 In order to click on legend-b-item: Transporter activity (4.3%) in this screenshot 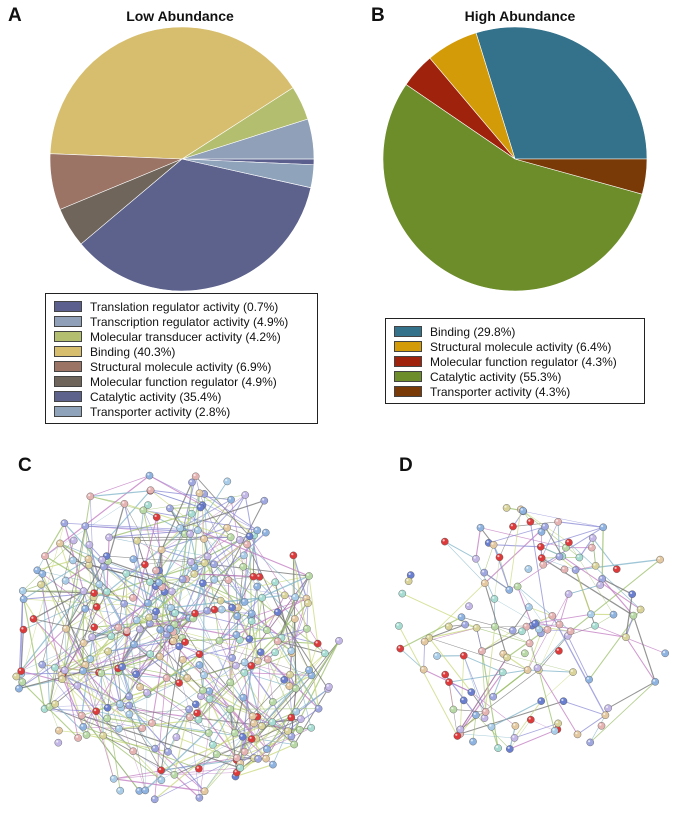, I will do `click(515, 391)`.